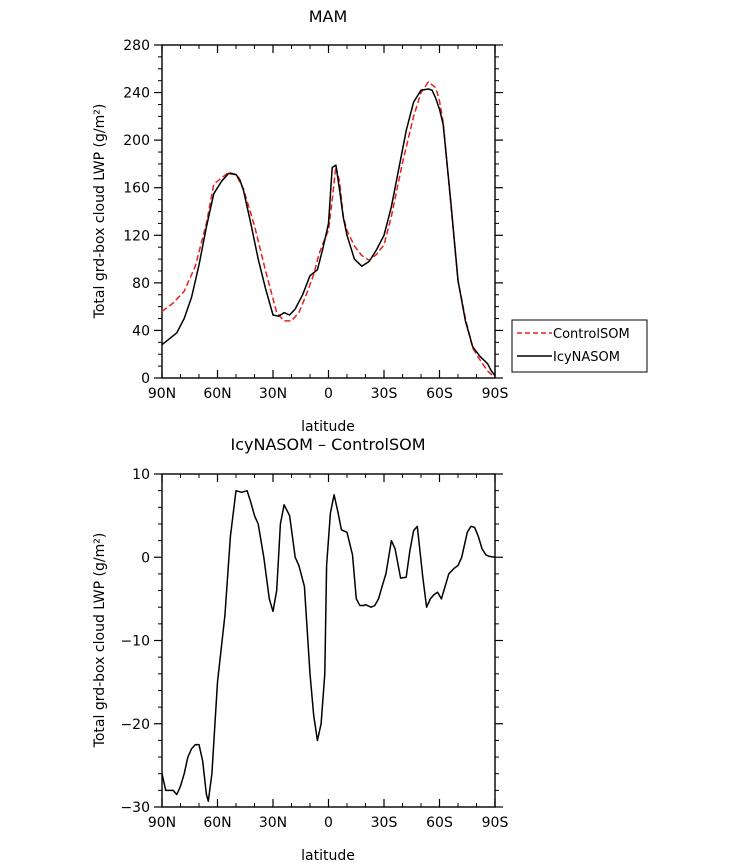 The height and width of the screenshot is (866, 733). Describe the element at coordinates (141, 284) in the screenshot. I see `y-tick-label-top: 80` at that location.